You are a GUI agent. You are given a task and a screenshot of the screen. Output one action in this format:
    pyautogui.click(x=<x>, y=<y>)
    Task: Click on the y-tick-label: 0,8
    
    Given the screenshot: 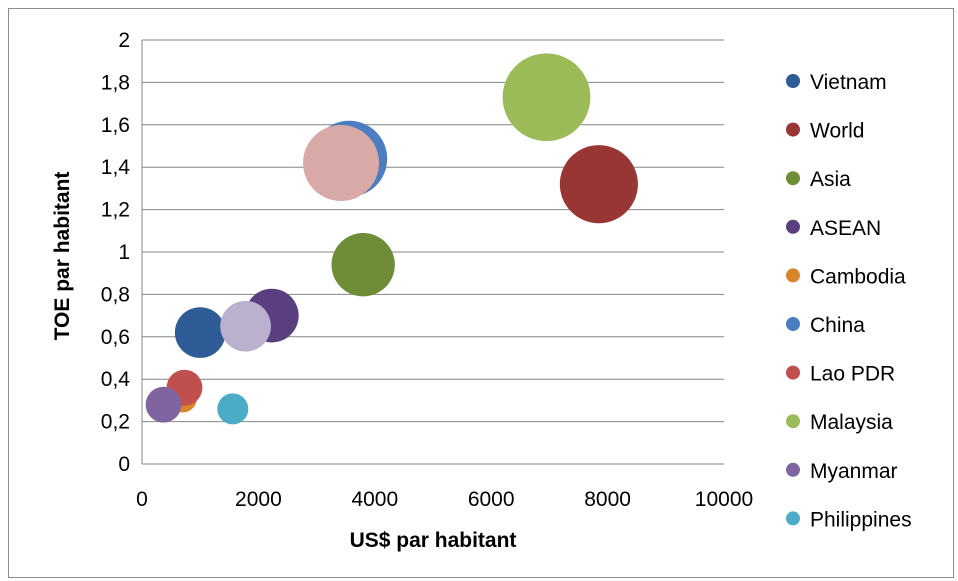 What is the action you would take?
    pyautogui.click(x=115, y=294)
    